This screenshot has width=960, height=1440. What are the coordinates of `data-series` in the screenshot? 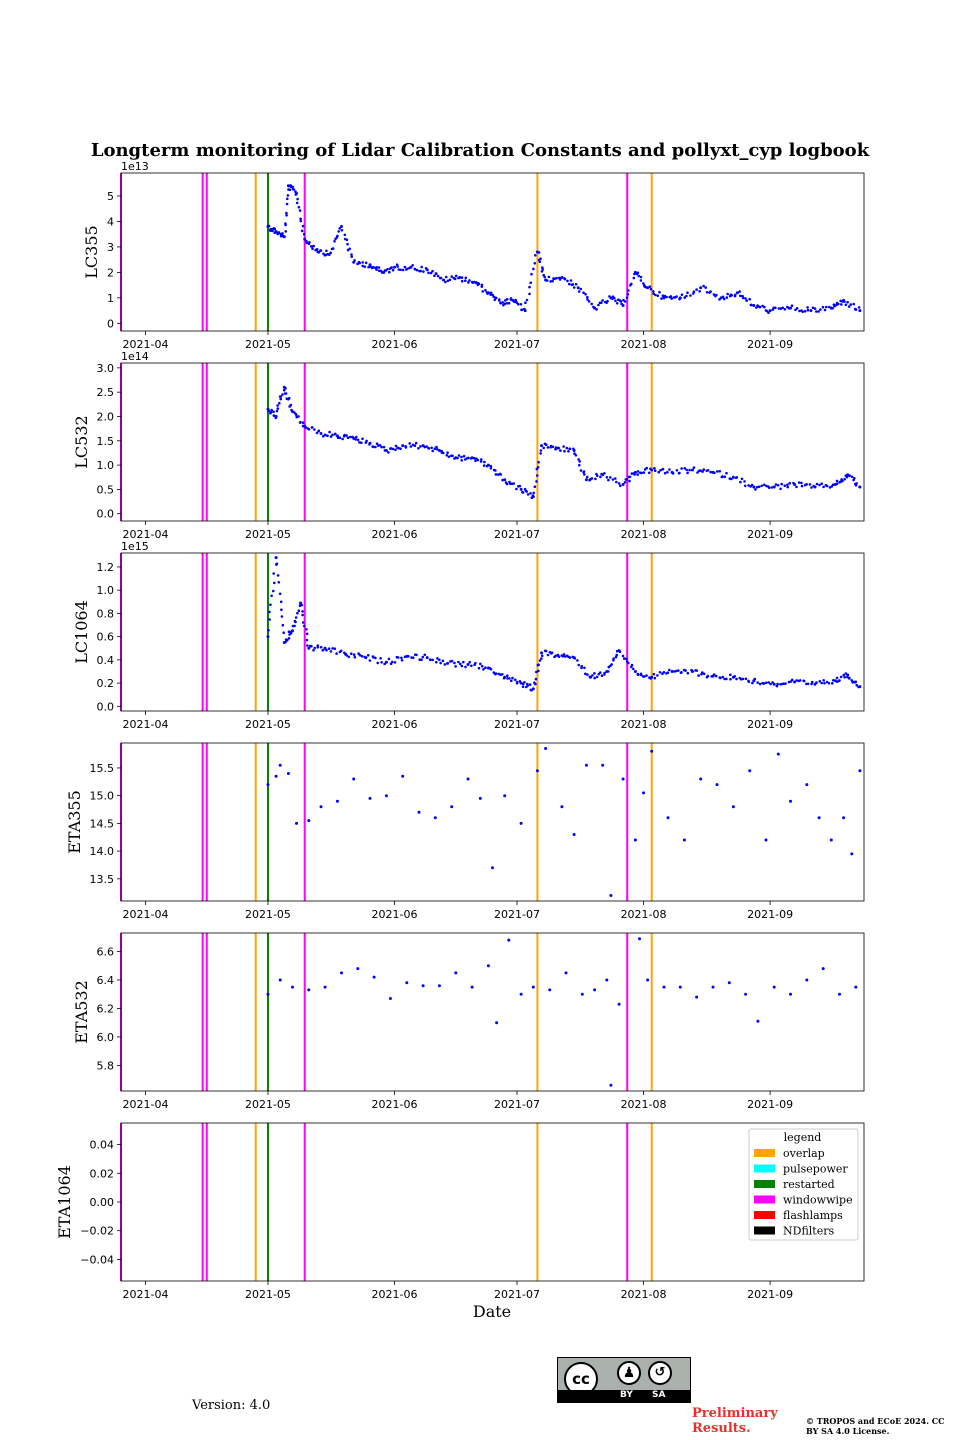 It's located at (564, 249).